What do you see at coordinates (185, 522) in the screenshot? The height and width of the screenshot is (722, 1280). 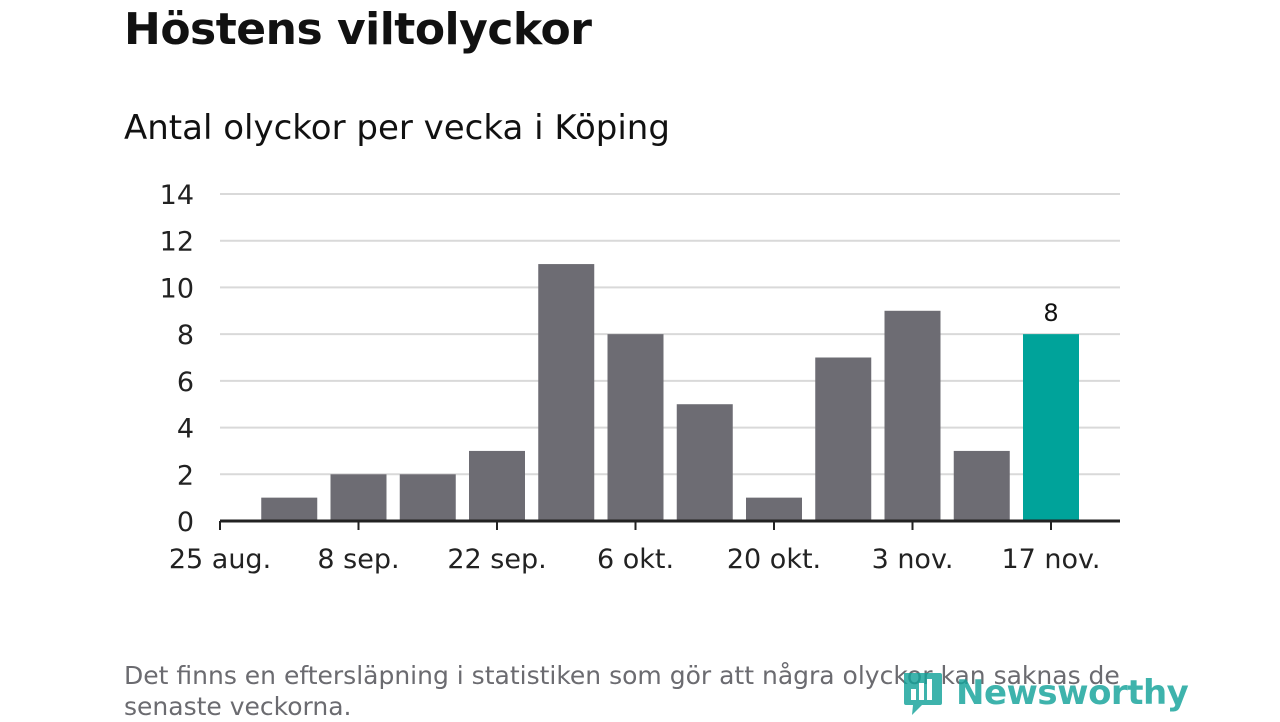 I see `y-tick-label: 0` at bounding box center [185, 522].